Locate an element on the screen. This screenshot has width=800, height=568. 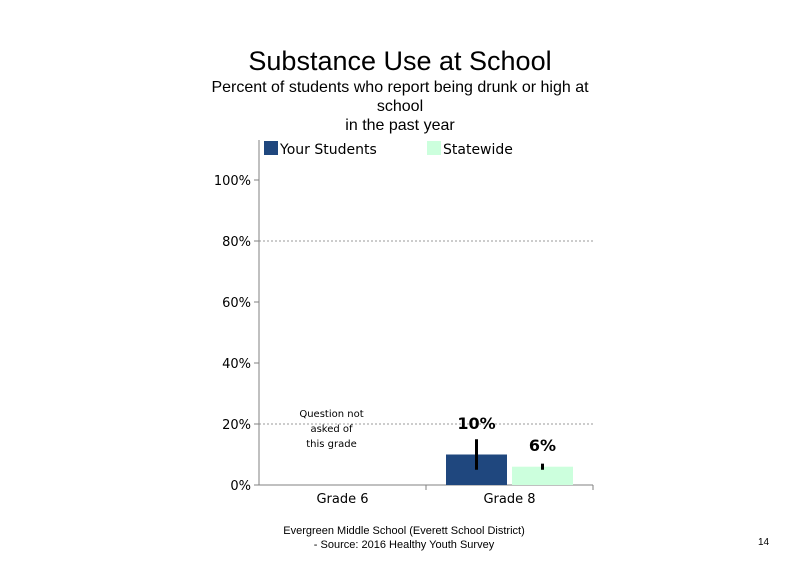
y-tick-label: 100% is located at coordinates (232, 181).